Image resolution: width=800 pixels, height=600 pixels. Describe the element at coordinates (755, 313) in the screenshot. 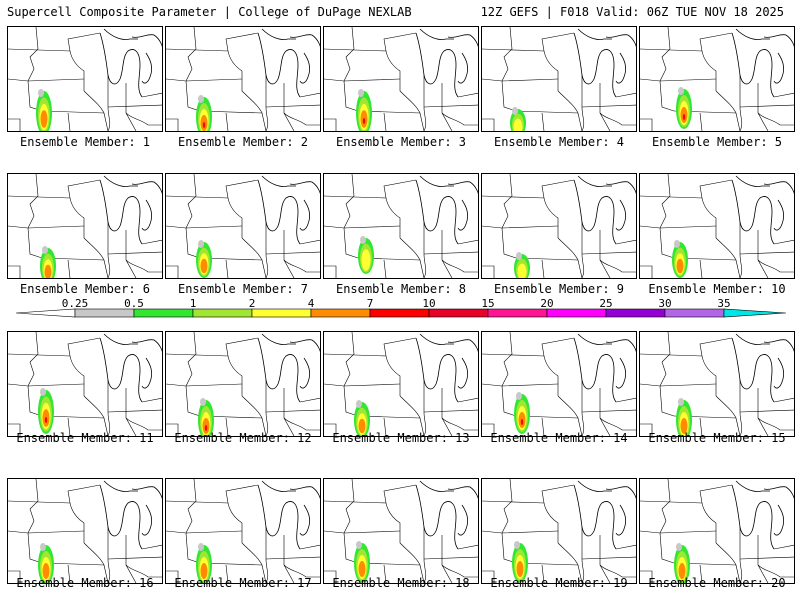

I see `colorbar-max-arrow` at that location.